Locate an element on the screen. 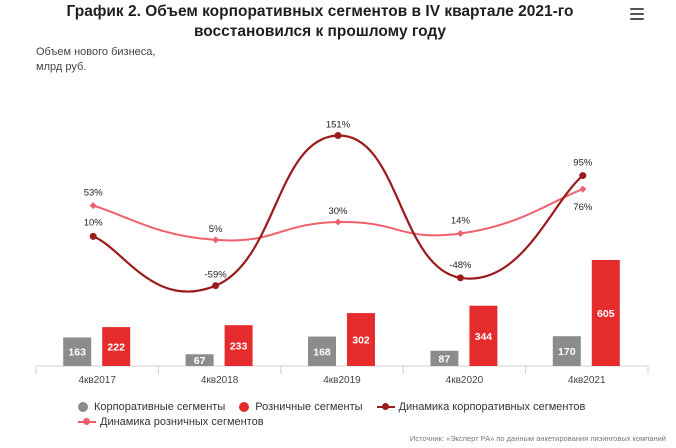 Image resolution: width=676 pixels, height=448 pixels. line-value-label: -48% is located at coordinates (460, 265).